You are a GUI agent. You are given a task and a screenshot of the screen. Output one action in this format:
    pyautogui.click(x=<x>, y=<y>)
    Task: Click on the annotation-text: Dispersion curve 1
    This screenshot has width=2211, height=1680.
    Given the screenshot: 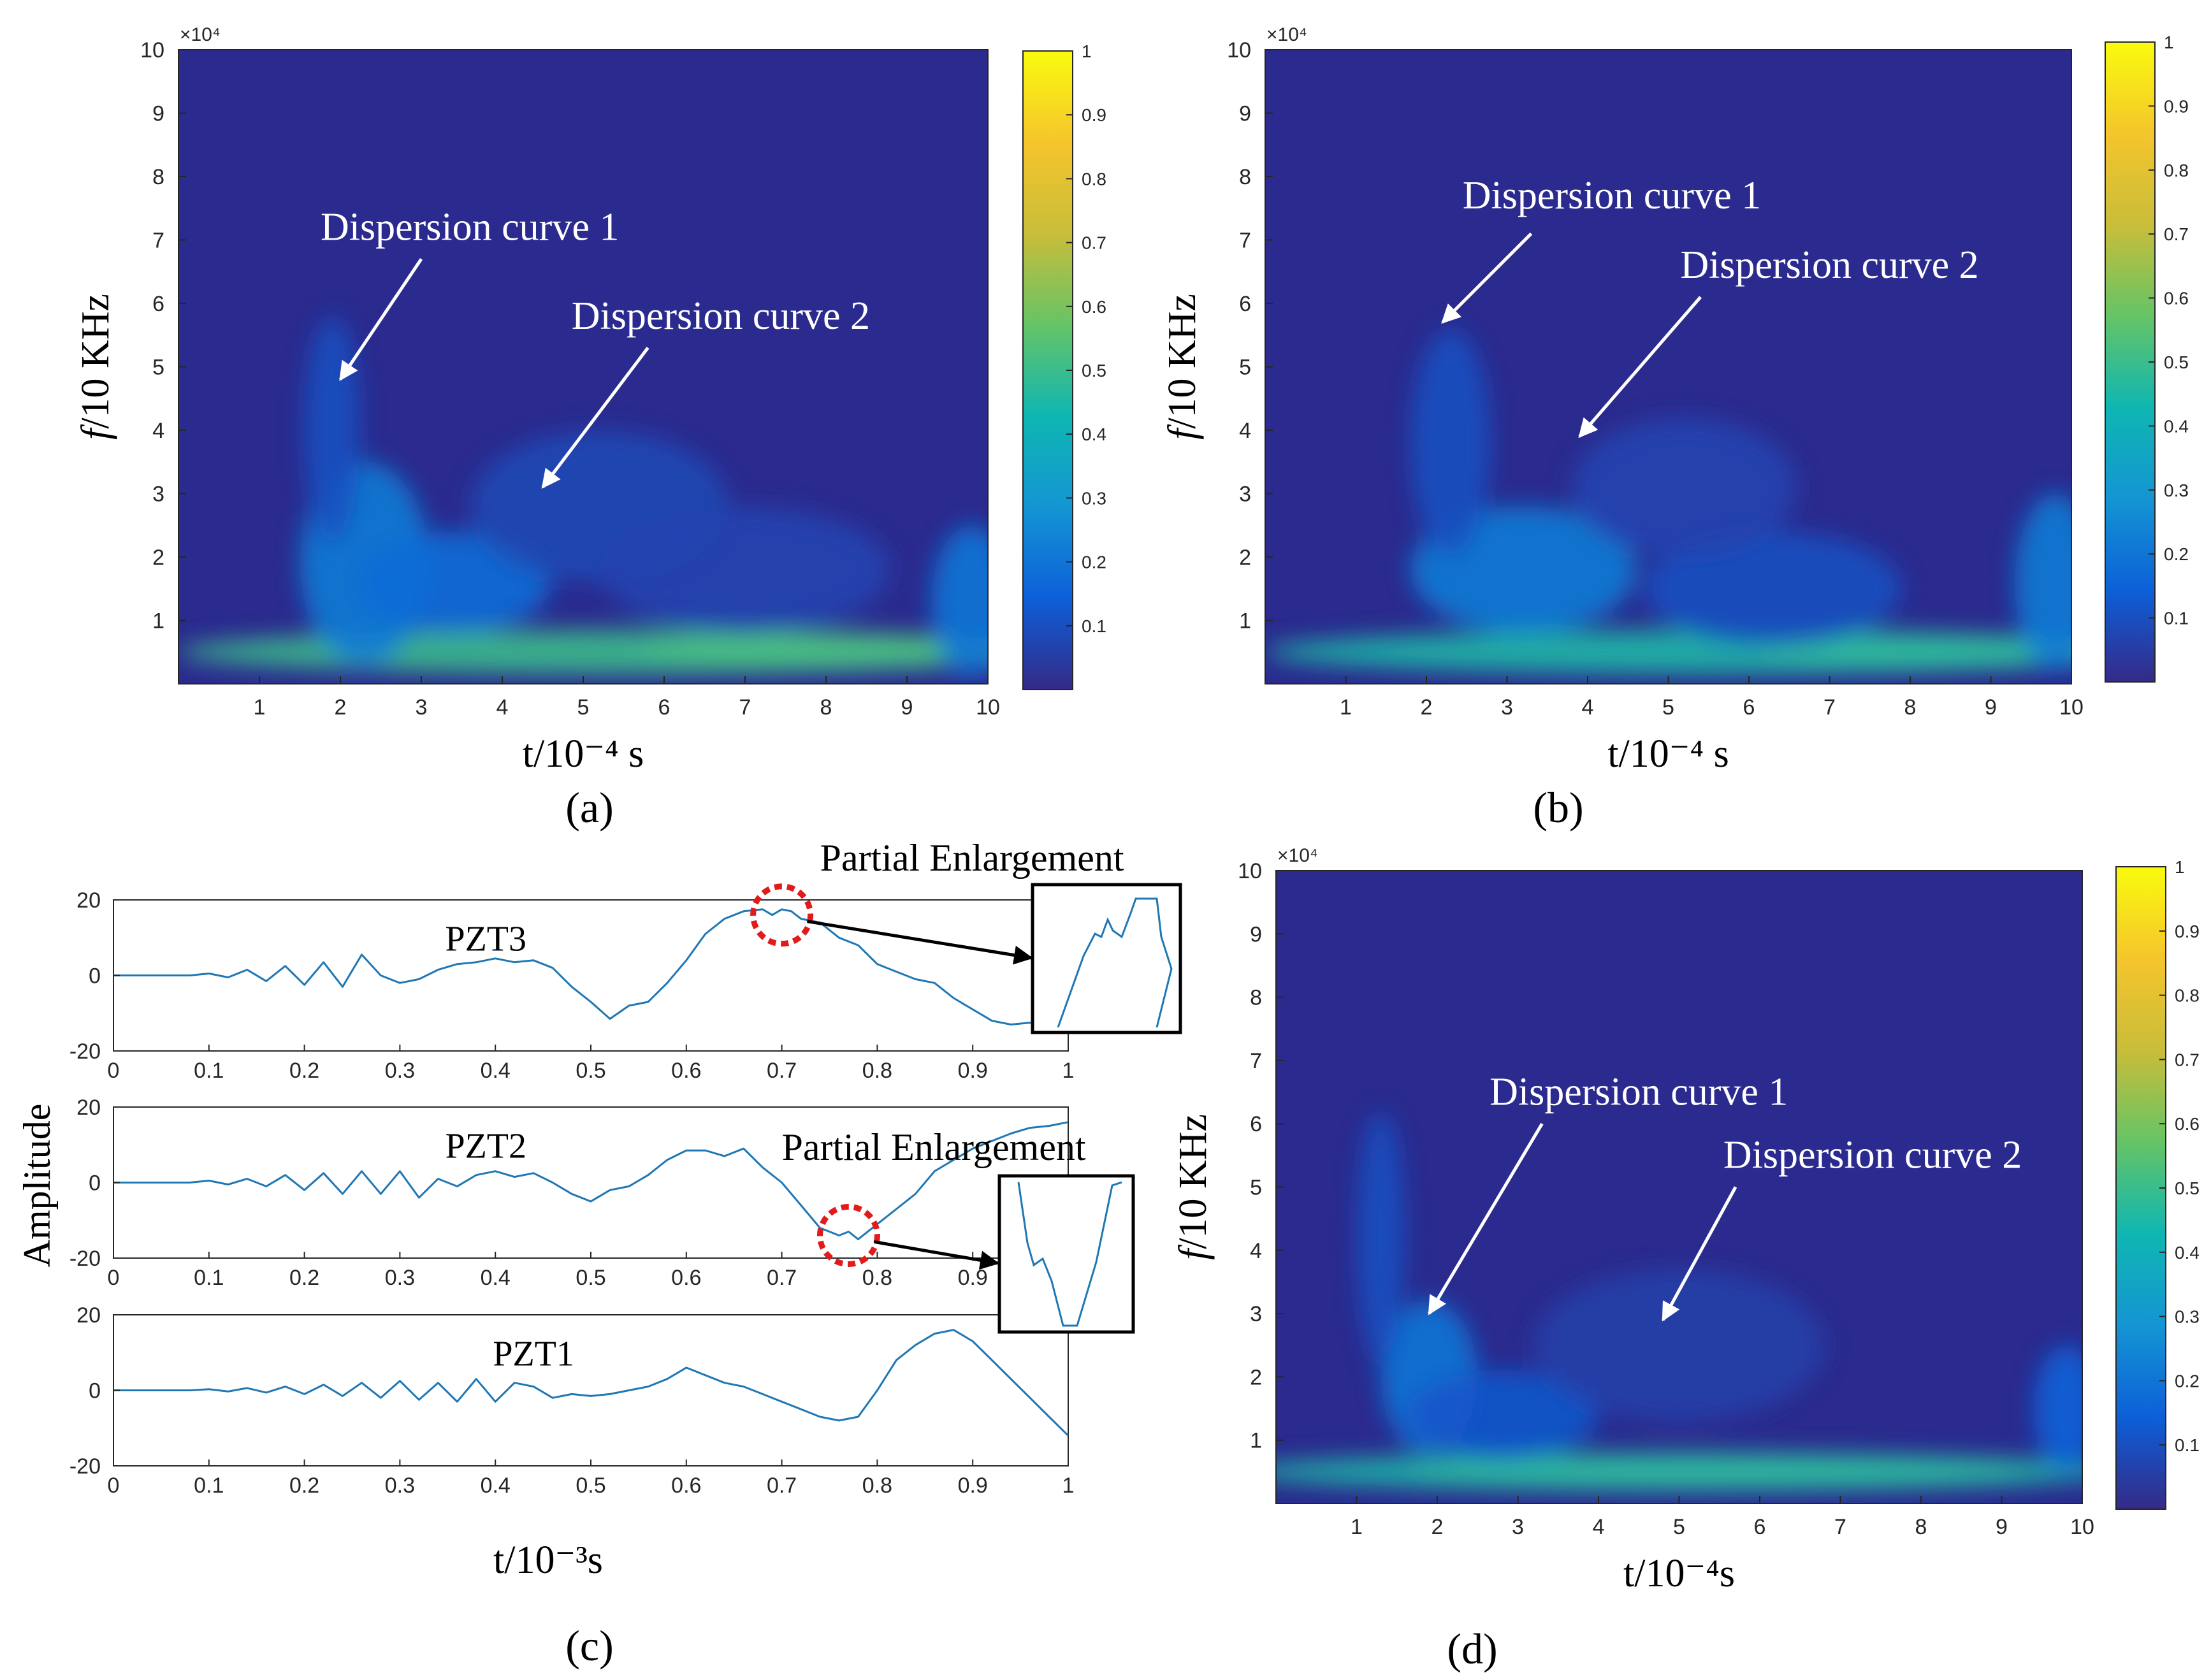 What is the action you would take?
    pyautogui.click(x=1639, y=1091)
    